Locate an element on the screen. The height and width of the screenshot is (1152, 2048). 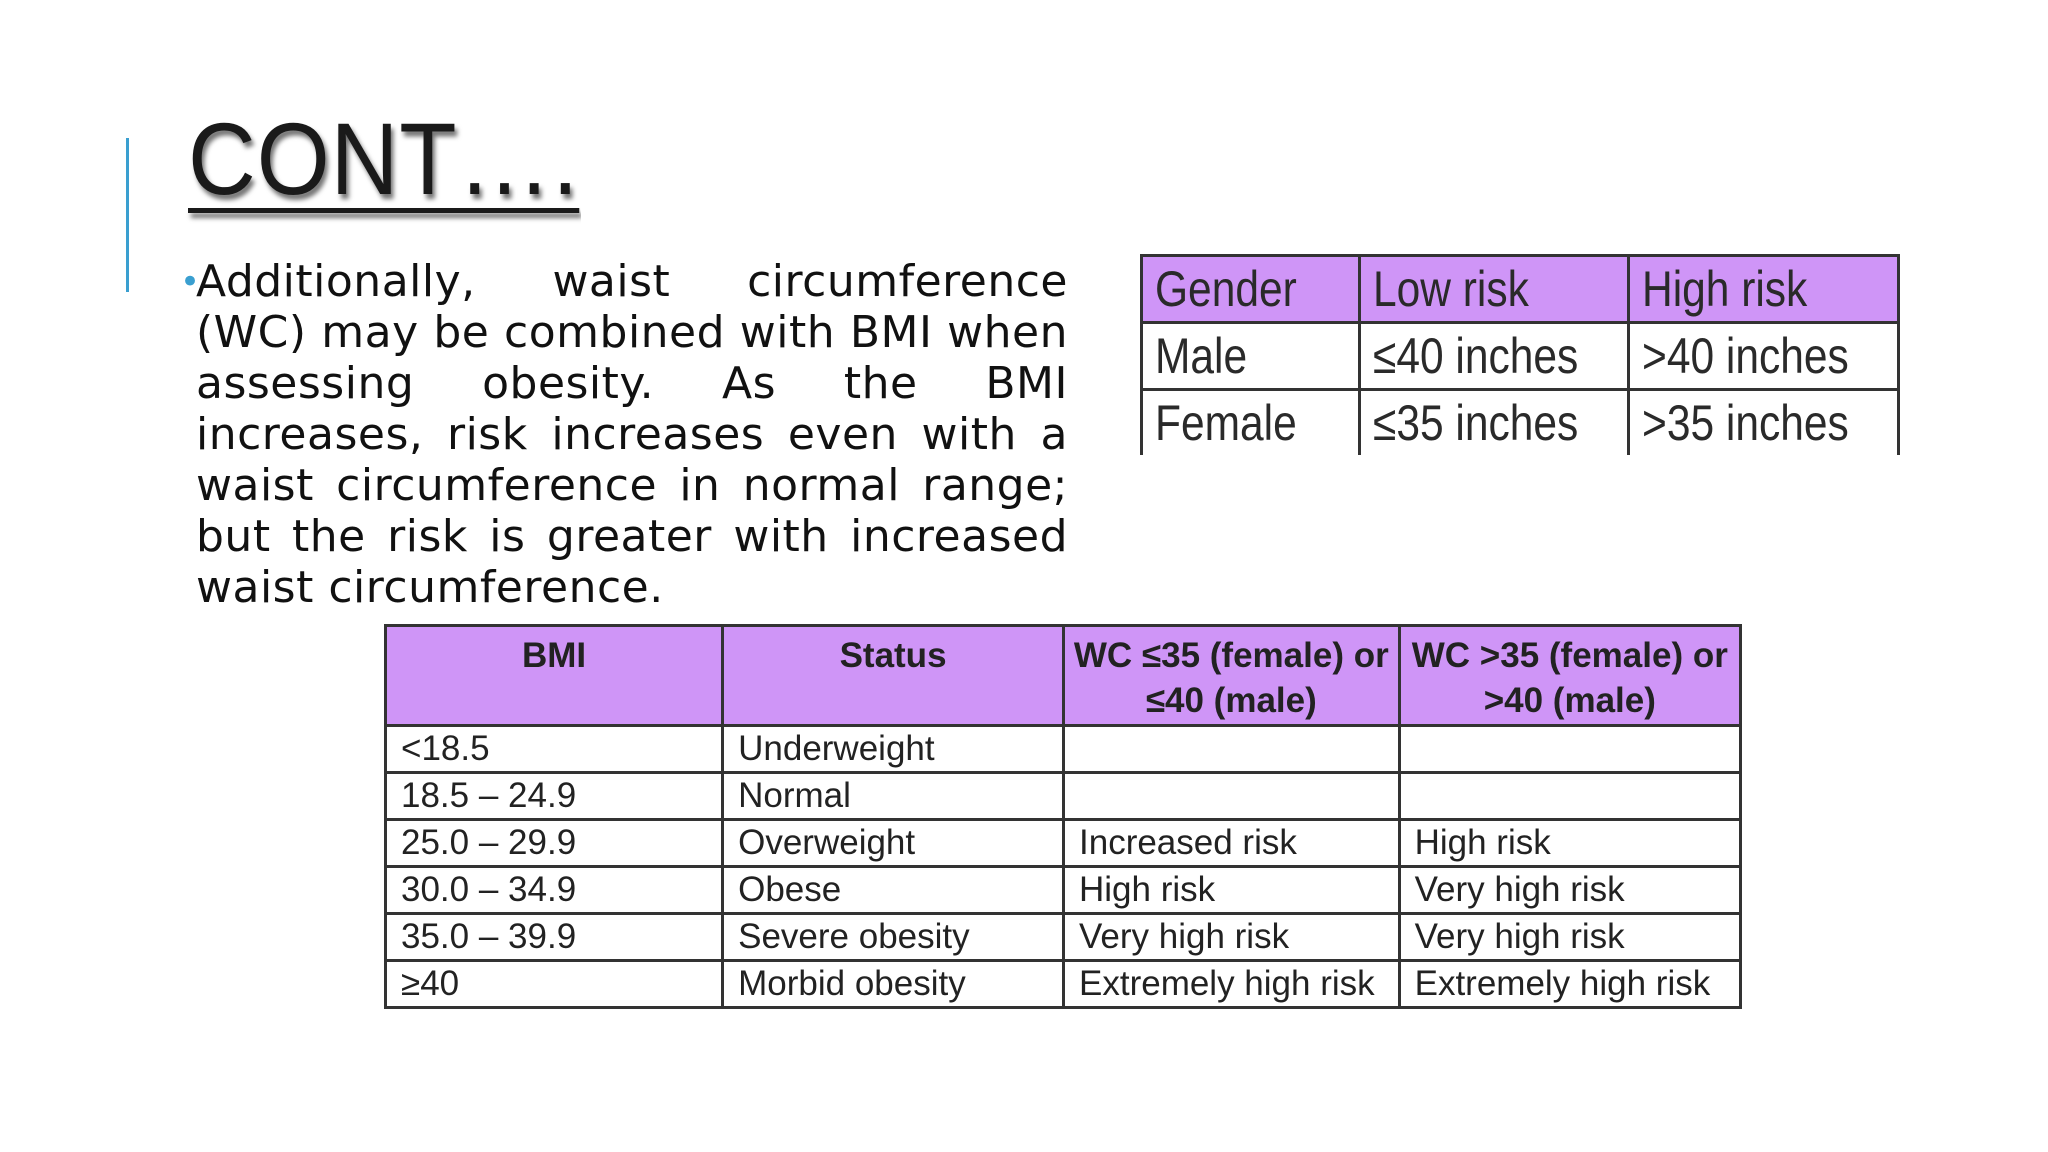
table-cell: Normal is located at coordinates (893, 796).